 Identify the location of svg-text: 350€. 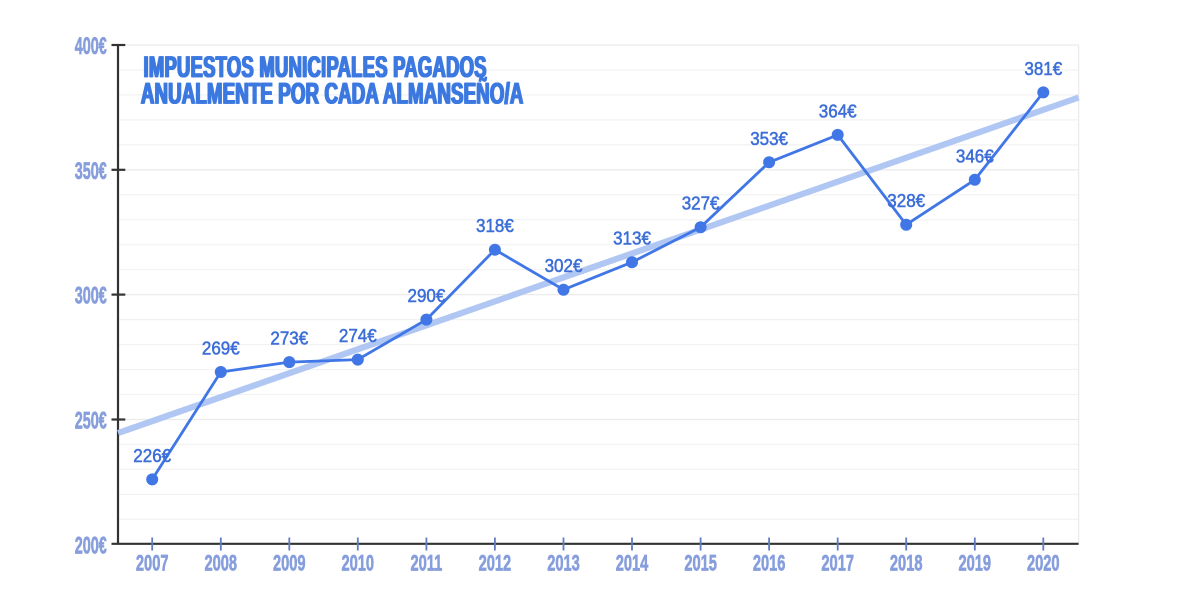
(91, 171).